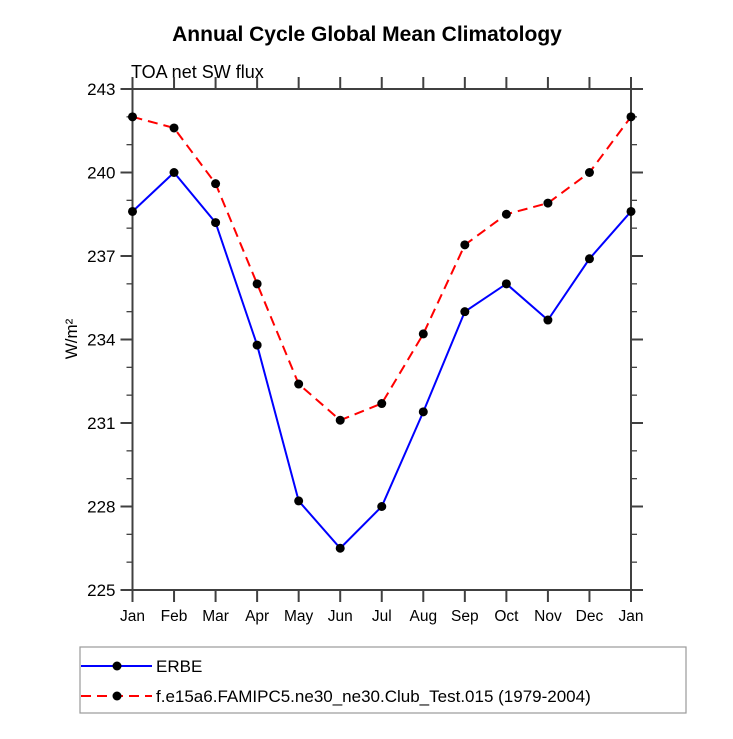  What do you see at coordinates (548, 616) in the screenshot?
I see `month-label: Nov` at bounding box center [548, 616].